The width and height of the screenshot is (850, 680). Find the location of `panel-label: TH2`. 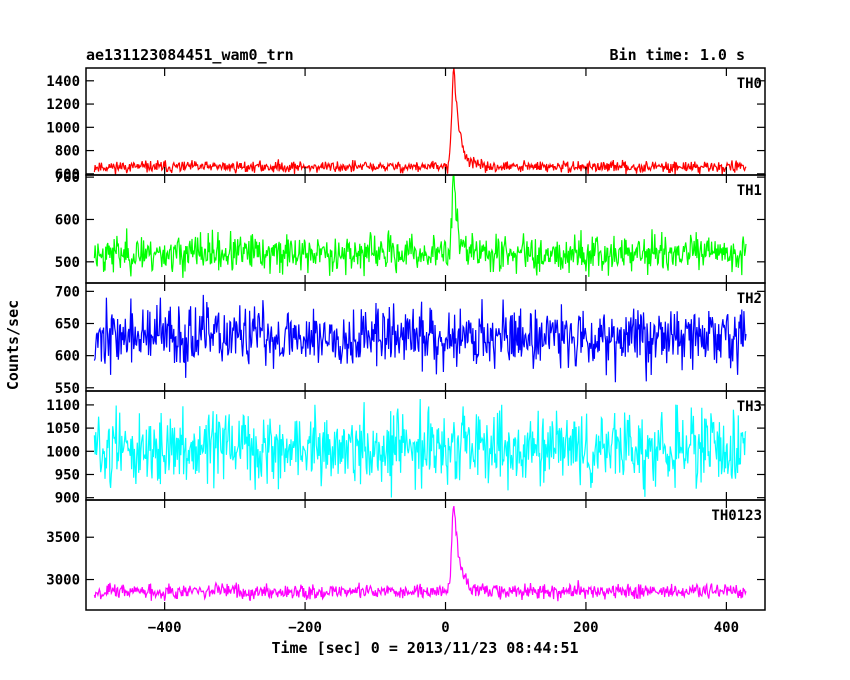

panel-label: TH2 is located at coordinates (749, 299).